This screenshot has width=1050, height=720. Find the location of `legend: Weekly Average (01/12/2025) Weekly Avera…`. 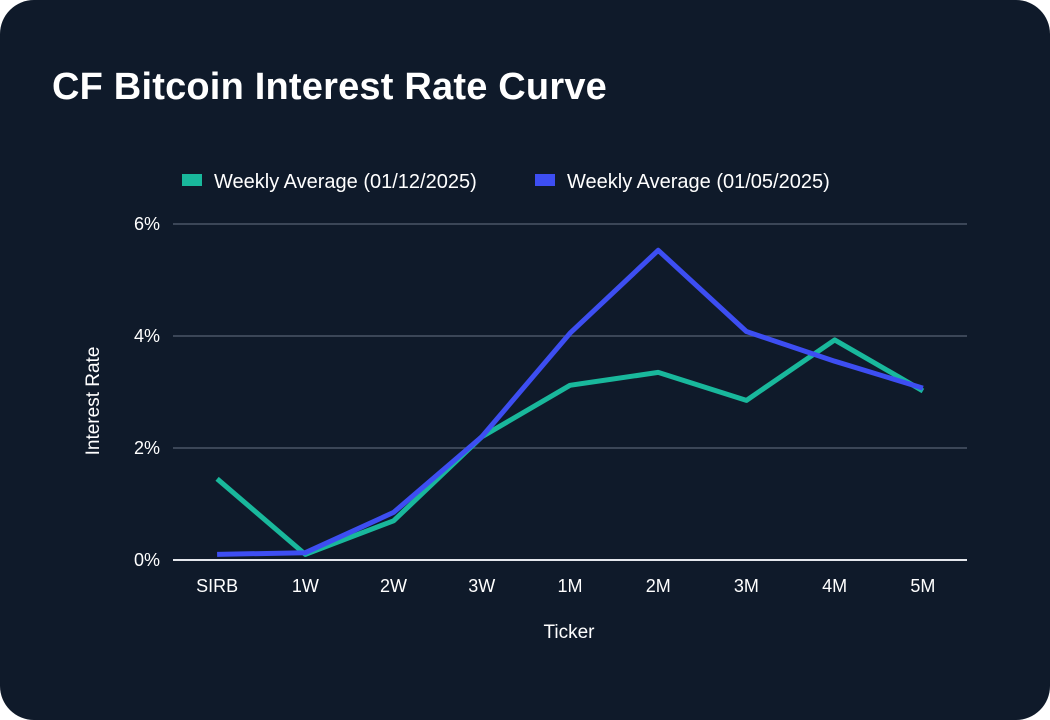

legend: Weekly Average (01/12/2025) Weekly Avera… is located at coordinates (506, 182).